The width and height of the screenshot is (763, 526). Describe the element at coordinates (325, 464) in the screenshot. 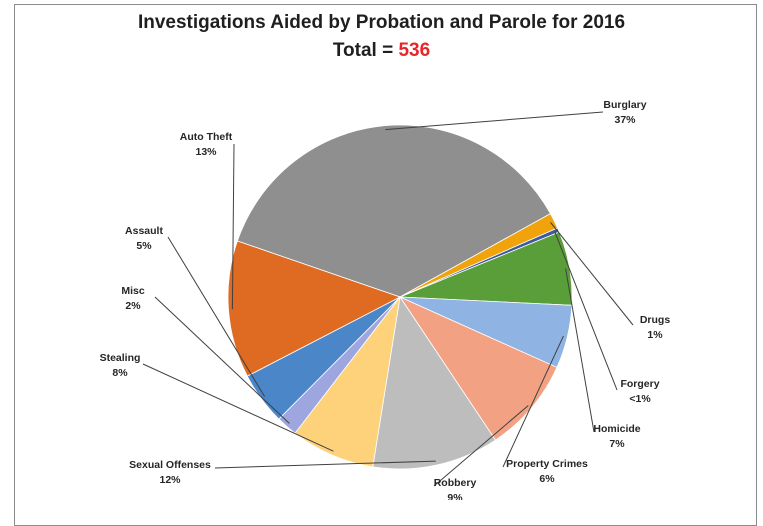

I see `leader-line-sexual-offenses` at that location.